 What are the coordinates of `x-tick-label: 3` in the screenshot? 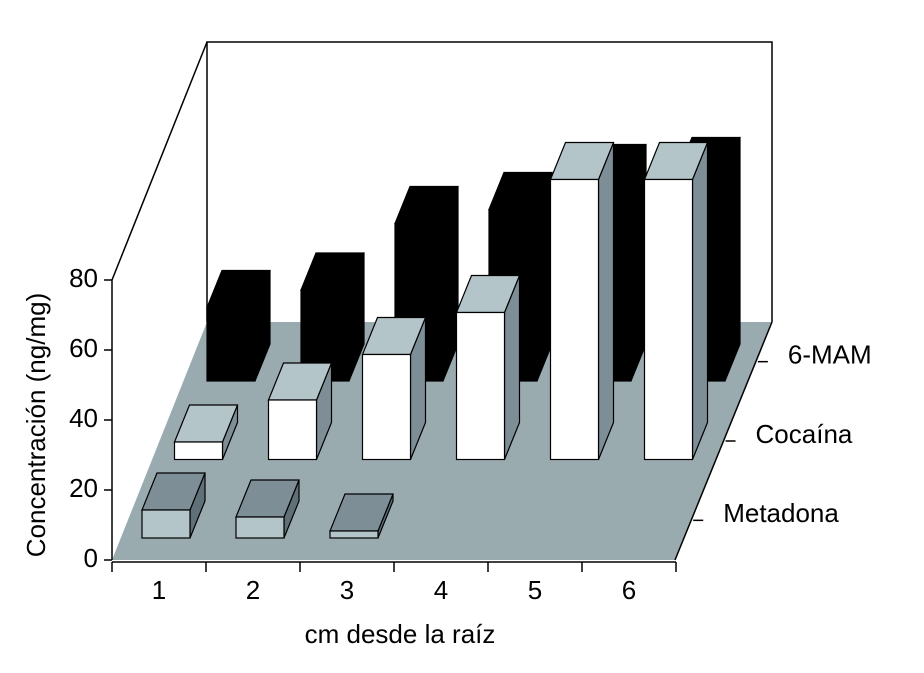 It's located at (347, 590).